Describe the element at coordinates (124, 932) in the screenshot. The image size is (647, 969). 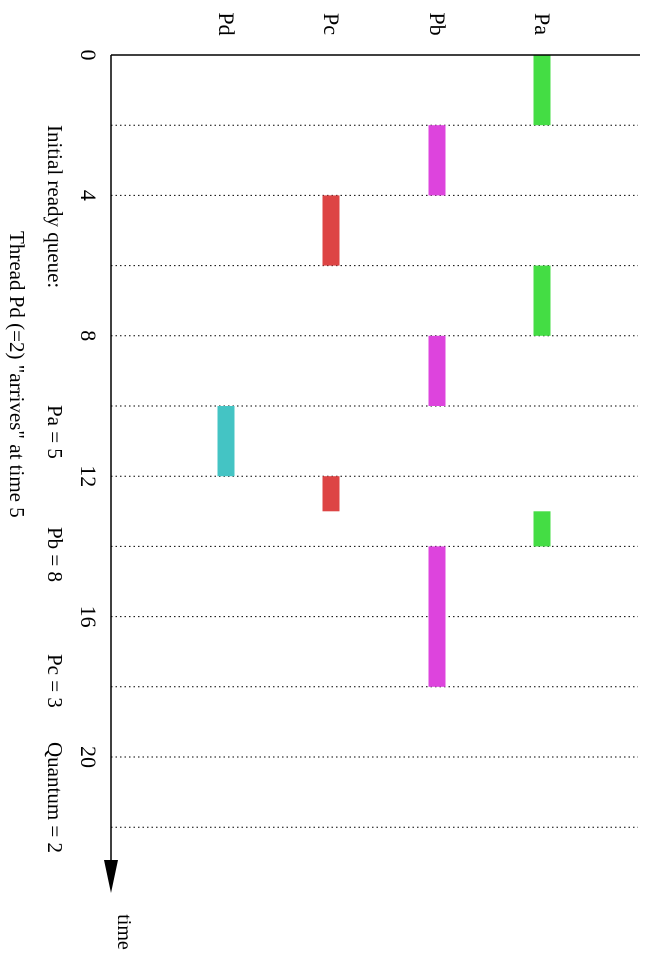
I see `axis-label: time` at that location.